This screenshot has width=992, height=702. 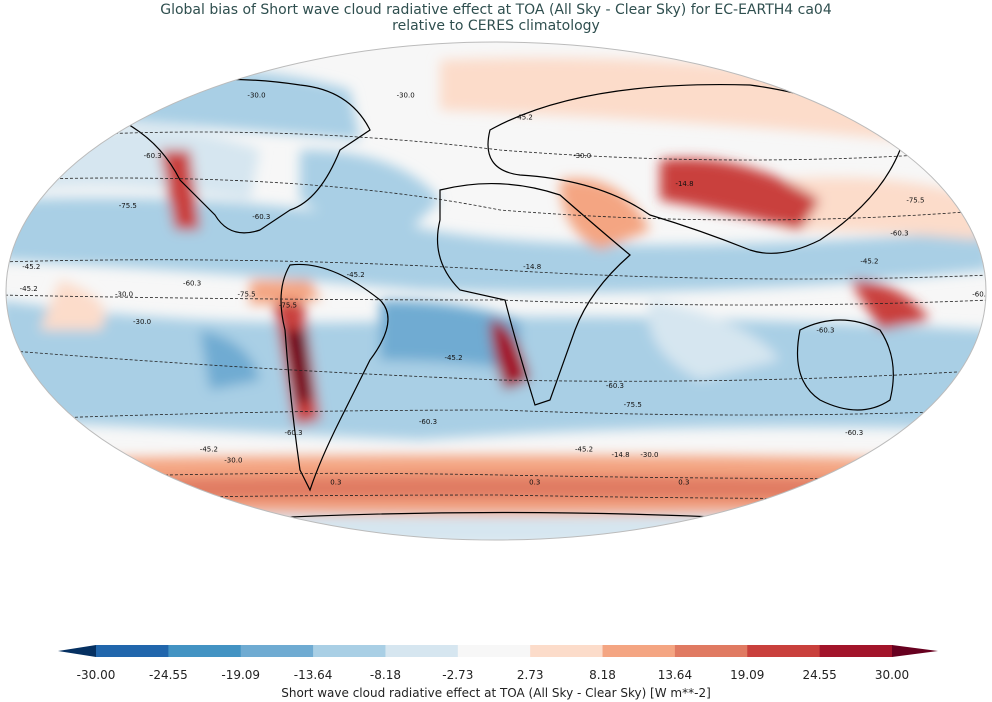 What do you see at coordinates (385, 675) in the screenshot?
I see `colorbar-tick-label: -8.18` at bounding box center [385, 675].